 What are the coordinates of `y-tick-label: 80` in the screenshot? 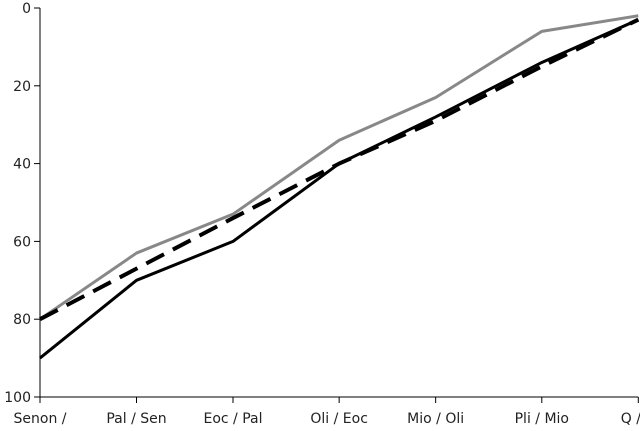 It's located at (22, 320).